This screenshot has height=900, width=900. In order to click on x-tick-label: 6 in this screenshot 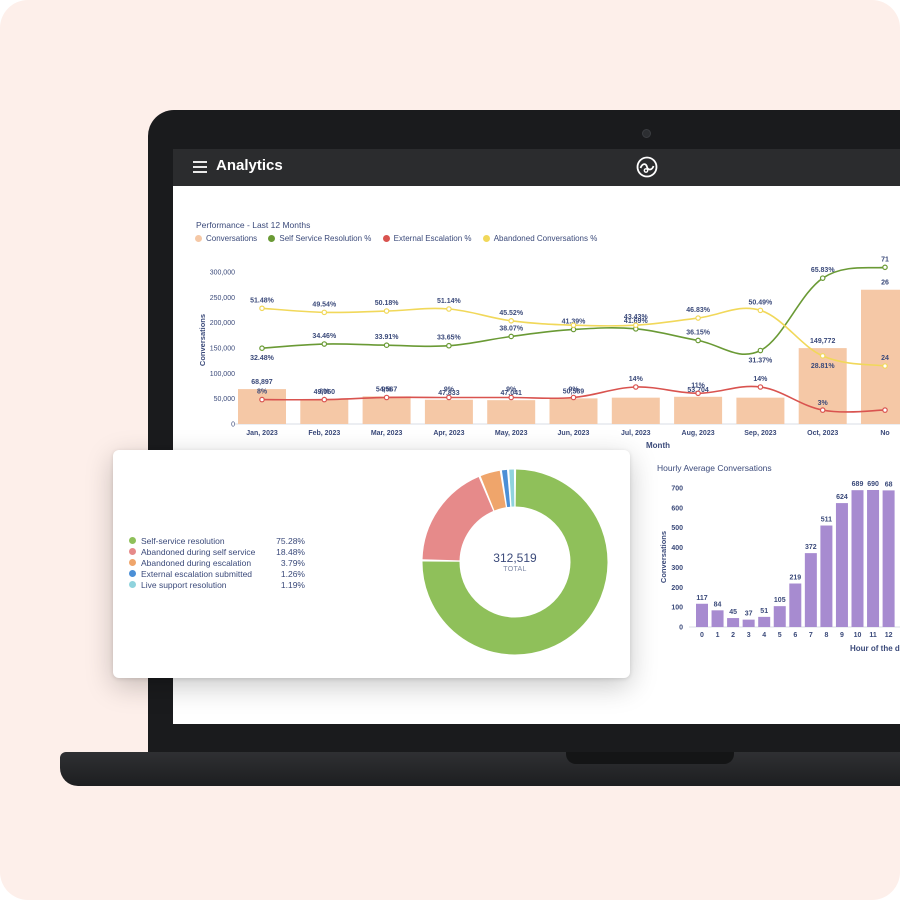, I will do `click(795, 635)`.